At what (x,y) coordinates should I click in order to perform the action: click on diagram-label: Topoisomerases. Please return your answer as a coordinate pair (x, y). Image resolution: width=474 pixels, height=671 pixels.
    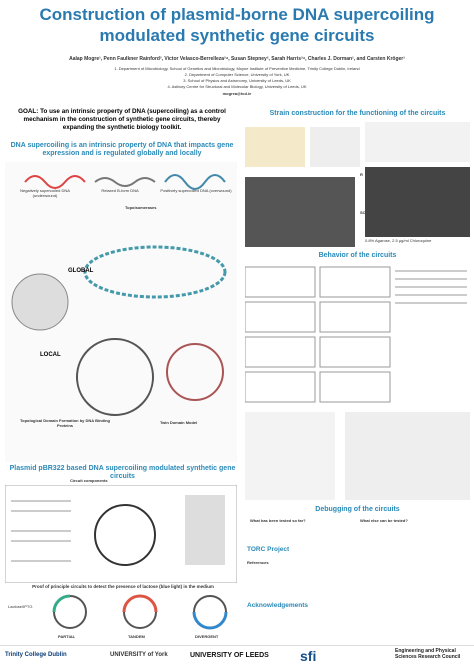
    Looking at the image, I should click on (141, 207).